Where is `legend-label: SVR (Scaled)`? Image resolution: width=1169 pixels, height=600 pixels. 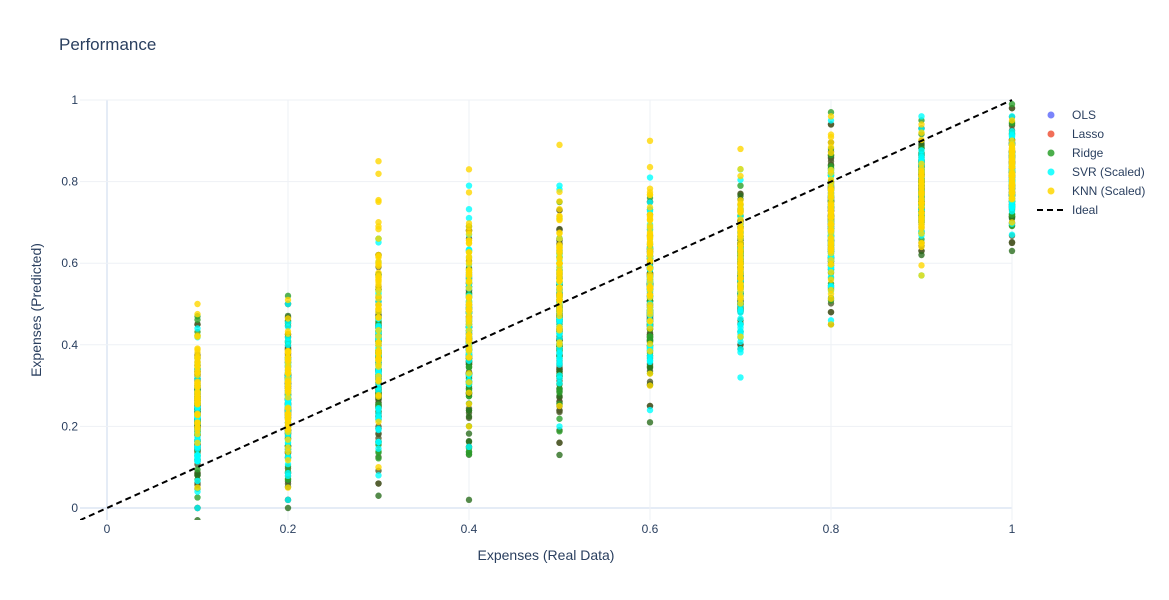
legend-label: SVR (Scaled) is located at coordinates (1108, 172).